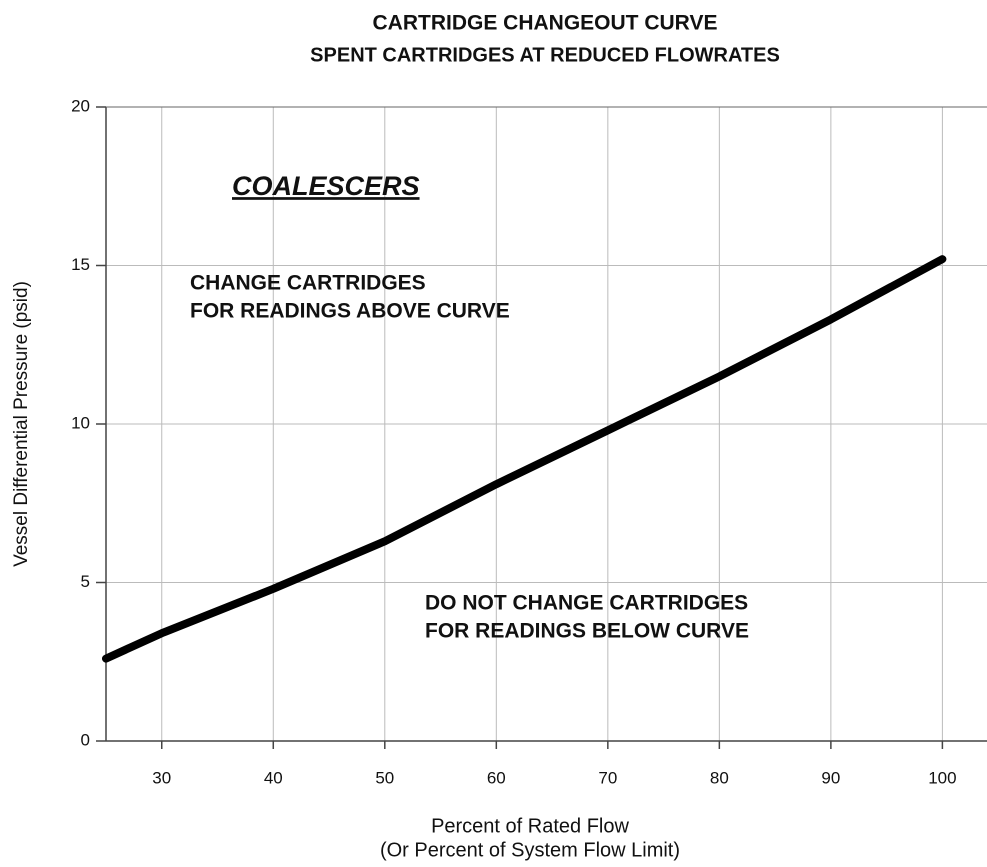 This screenshot has width=987, height=867. I want to click on x-tick-label: 40, so click(273, 777).